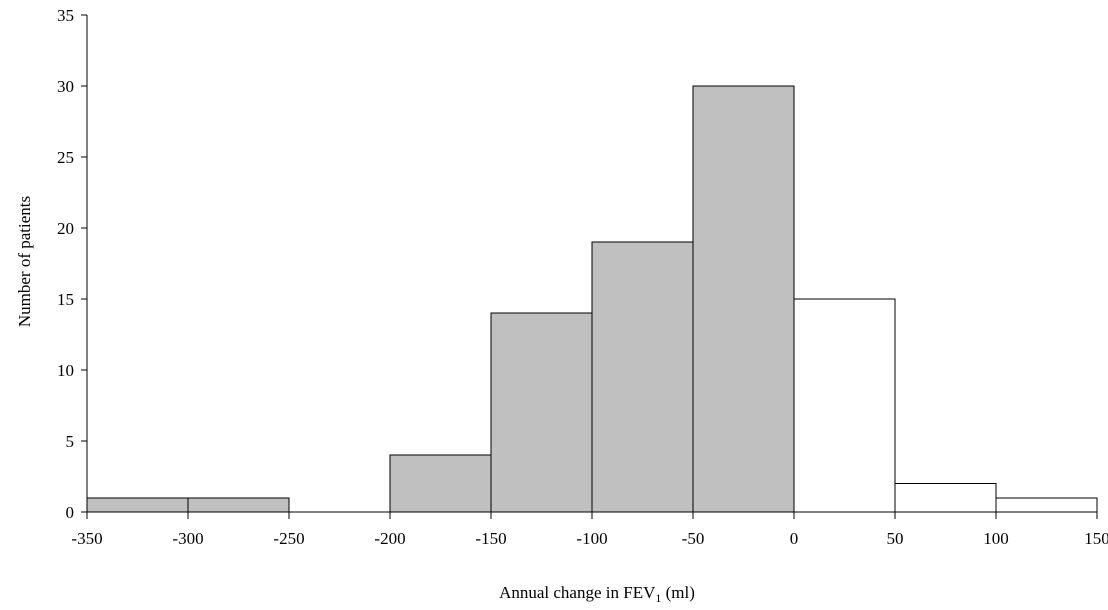 This screenshot has width=1108, height=610. Describe the element at coordinates (490, 538) in the screenshot. I see `x-tick-label: -150` at that location.